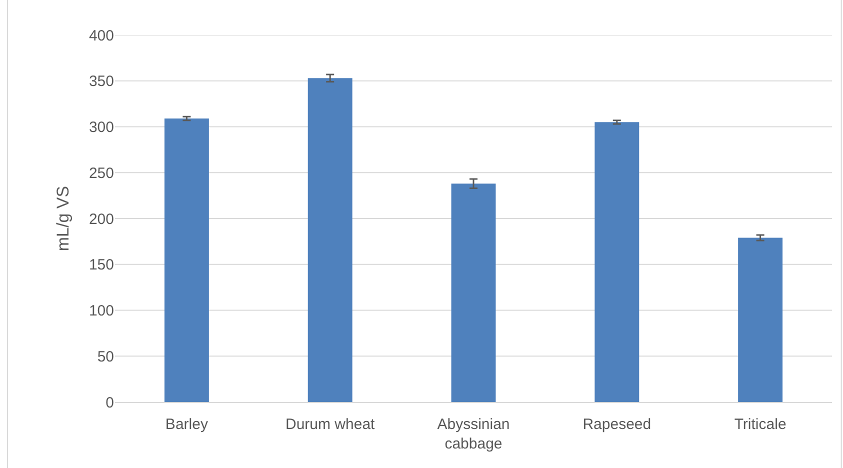 The image size is (843, 468). What do you see at coordinates (110, 403) in the screenshot?
I see `y-tick-label: 0` at bounding box center [110, 403].